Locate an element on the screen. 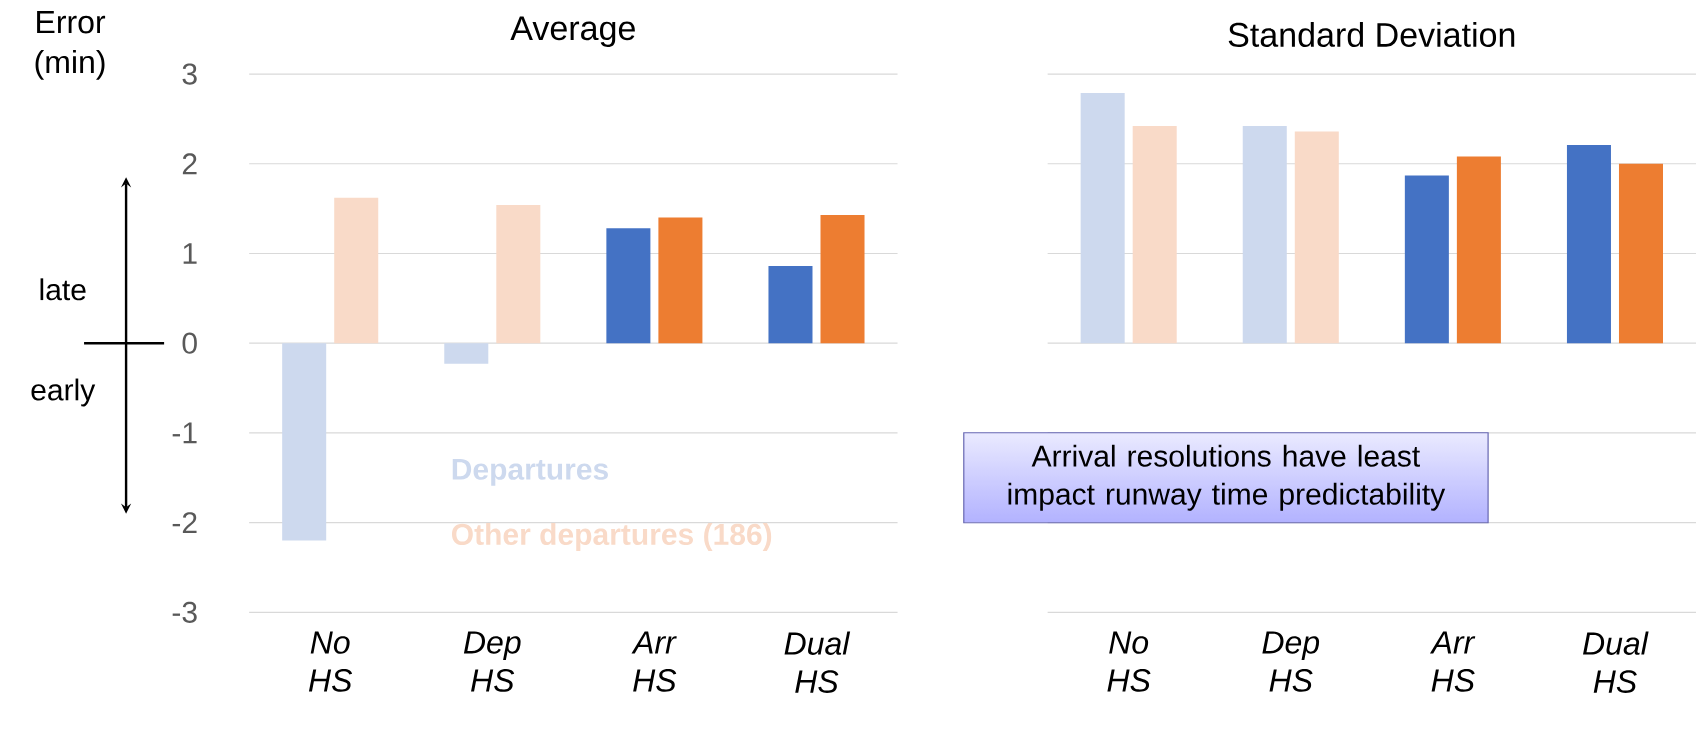 Image resolution: width=1701 pixels, height=742 pixels. annotation: Arrival resolutions have least impact runway time predictability is located at coordinates (1227, 477).